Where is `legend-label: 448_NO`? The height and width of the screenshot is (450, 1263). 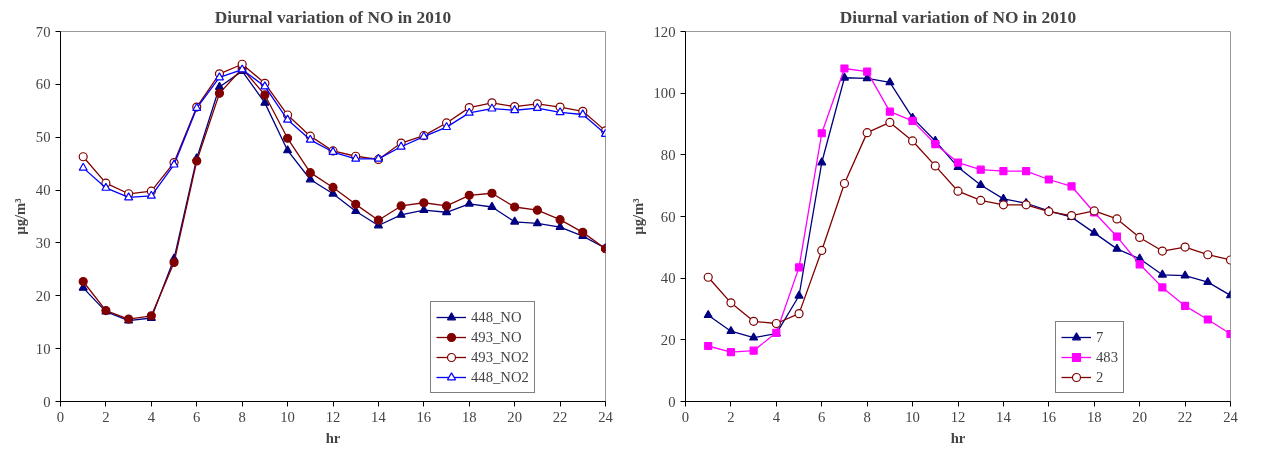 legend-label: 448_NO is located at coordinates (496, 317).